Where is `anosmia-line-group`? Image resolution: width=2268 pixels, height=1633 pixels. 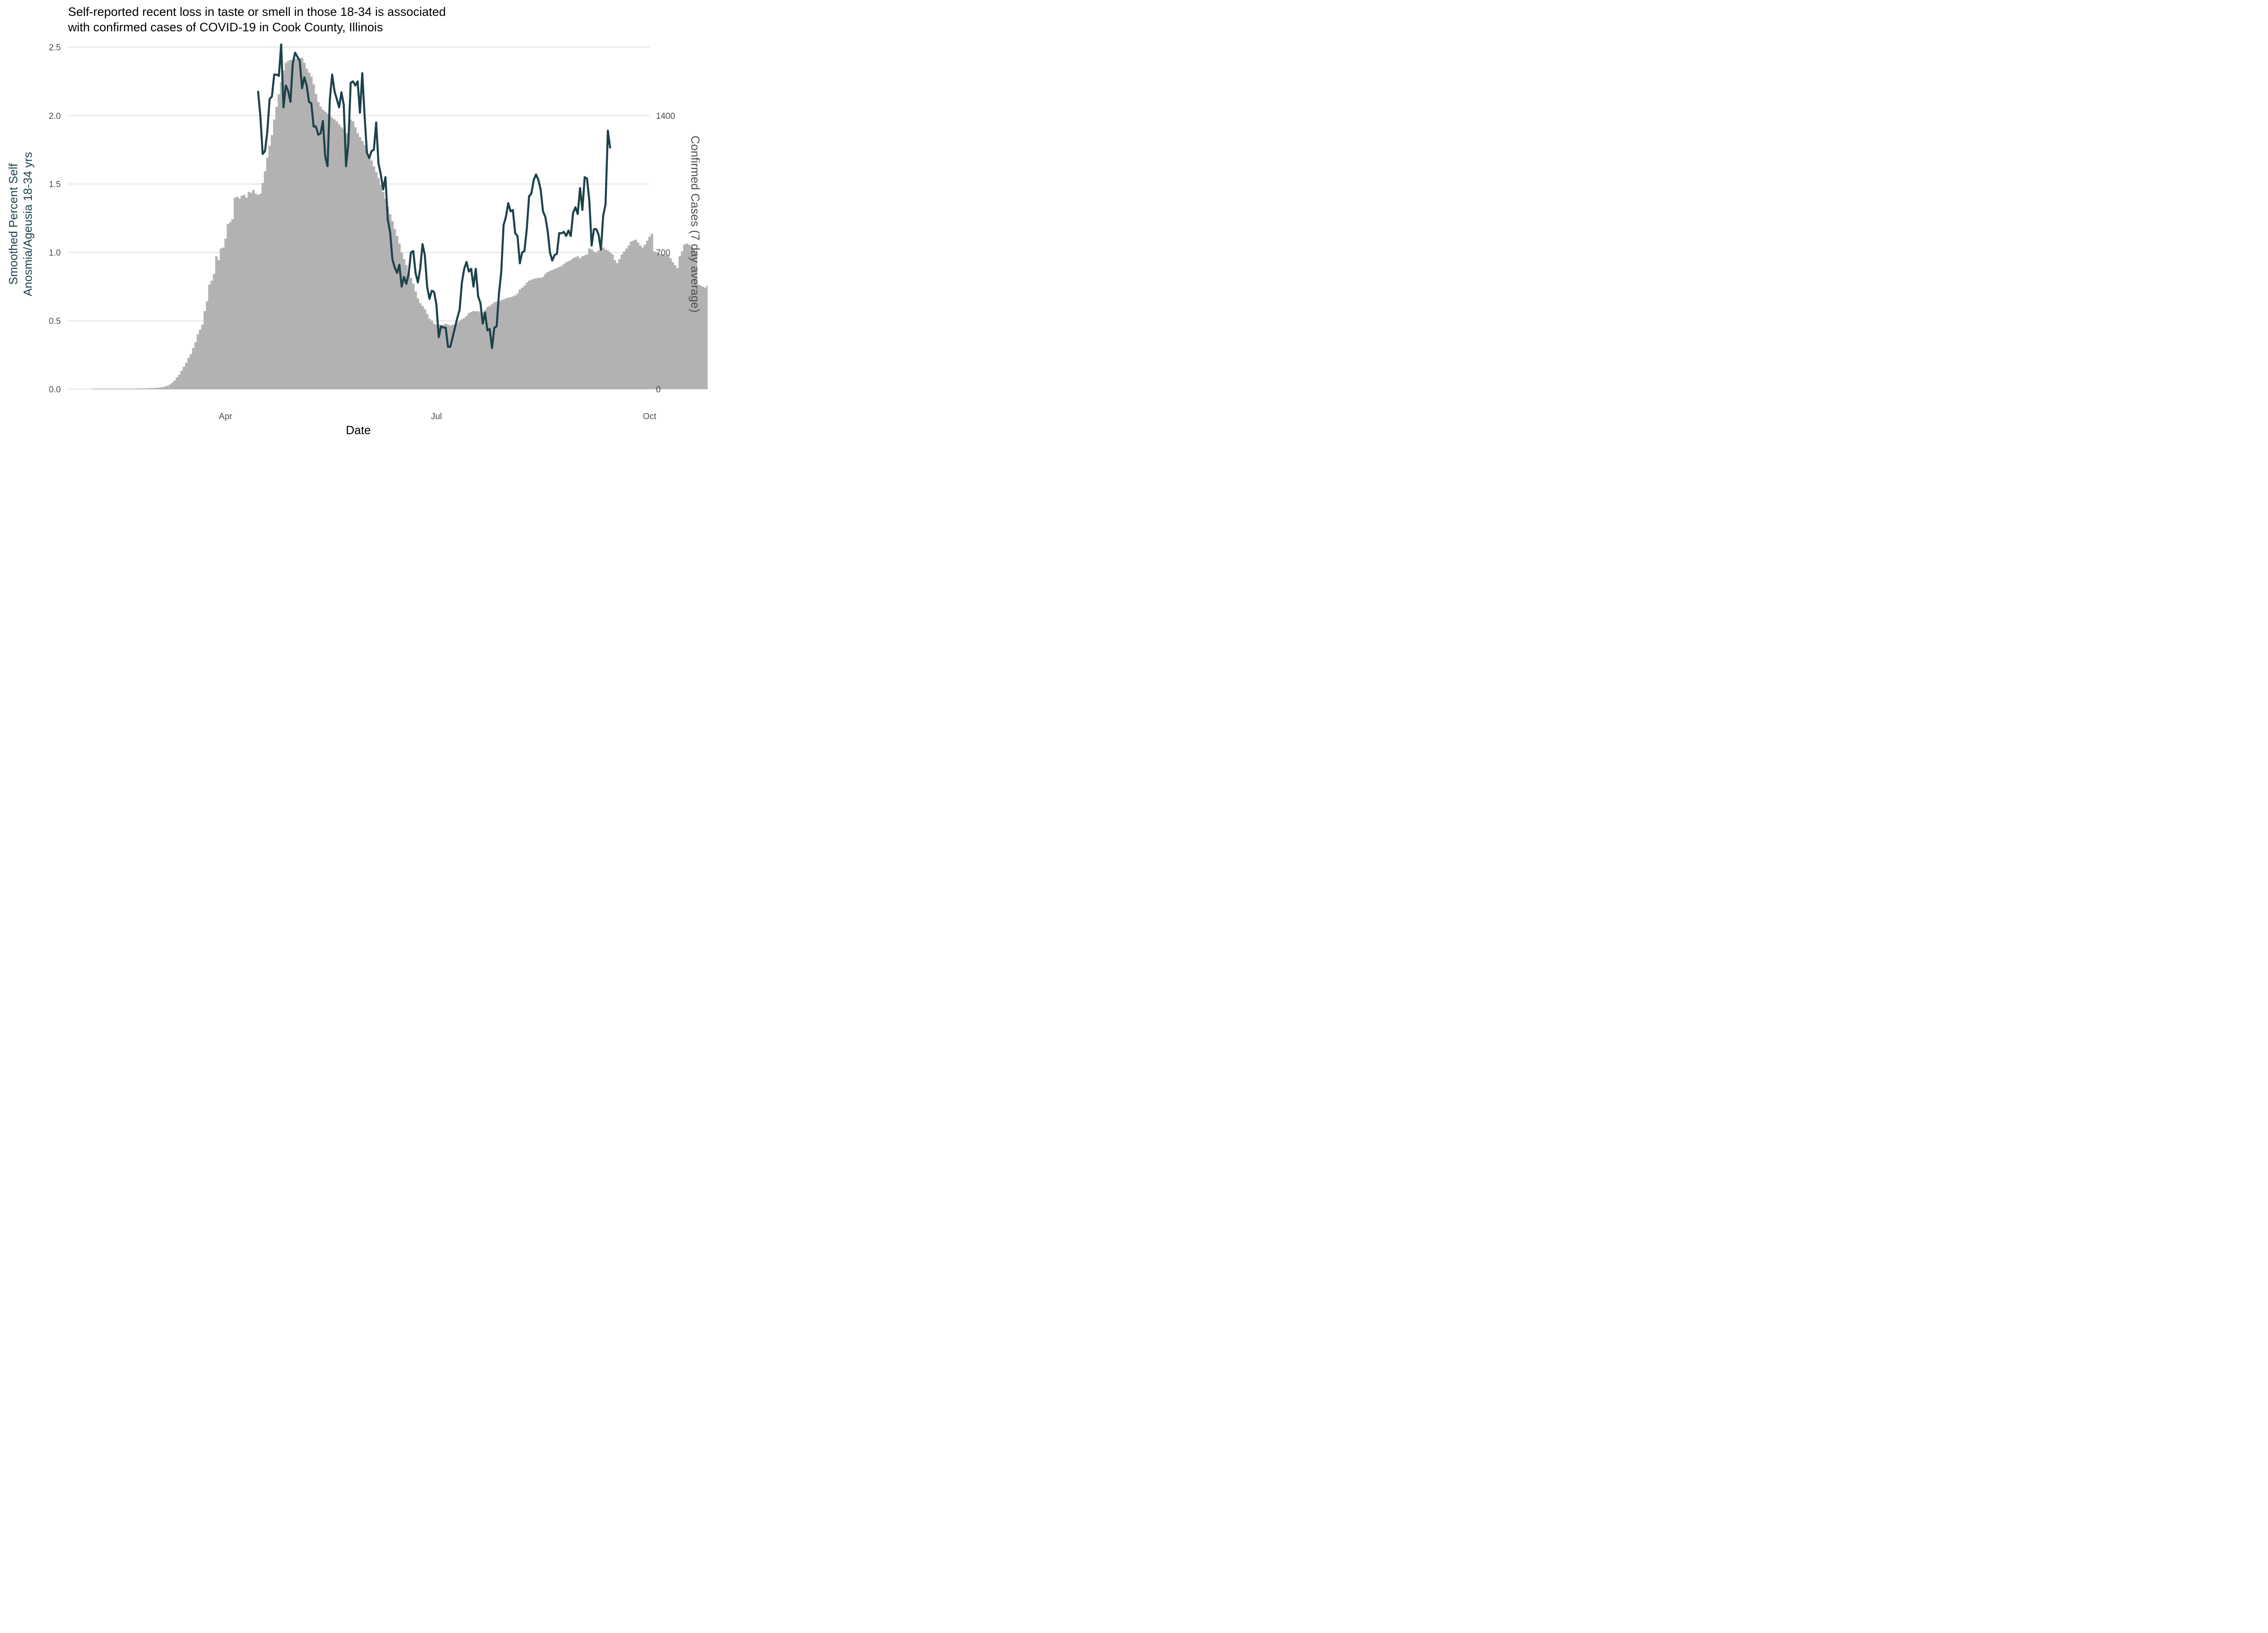
anosmia-line-group is located at coordinates (434, 196).